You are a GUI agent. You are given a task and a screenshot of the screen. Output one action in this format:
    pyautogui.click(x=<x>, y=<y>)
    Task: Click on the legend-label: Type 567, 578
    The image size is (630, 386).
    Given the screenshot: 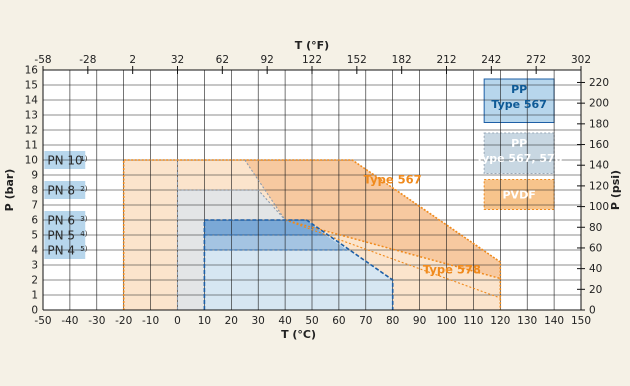 What is the action you would take?
    pyautogui.click(x=519, y=158)
    